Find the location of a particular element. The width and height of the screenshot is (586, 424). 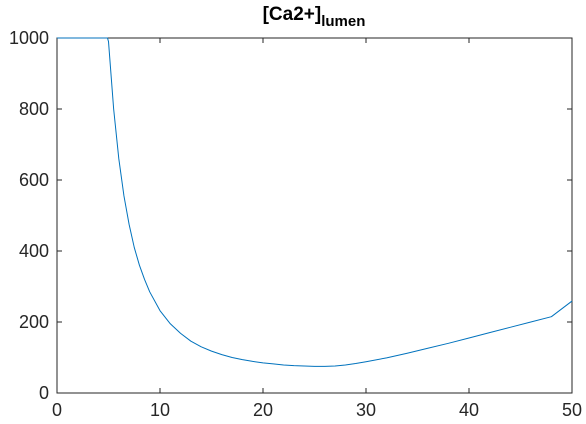

y-tick-label: 1000 is located at coordinates (29, 38).